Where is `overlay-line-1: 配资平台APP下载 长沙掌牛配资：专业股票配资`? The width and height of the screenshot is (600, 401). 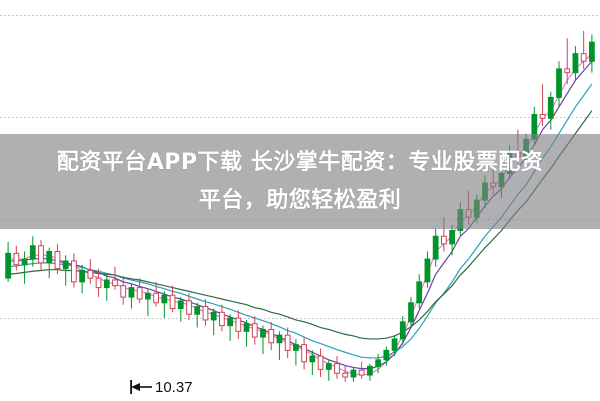
overlay-line-1: 配资平台APP下载 长沙掌牛配资：专业股票配资 is located at coordinates (300, 162).